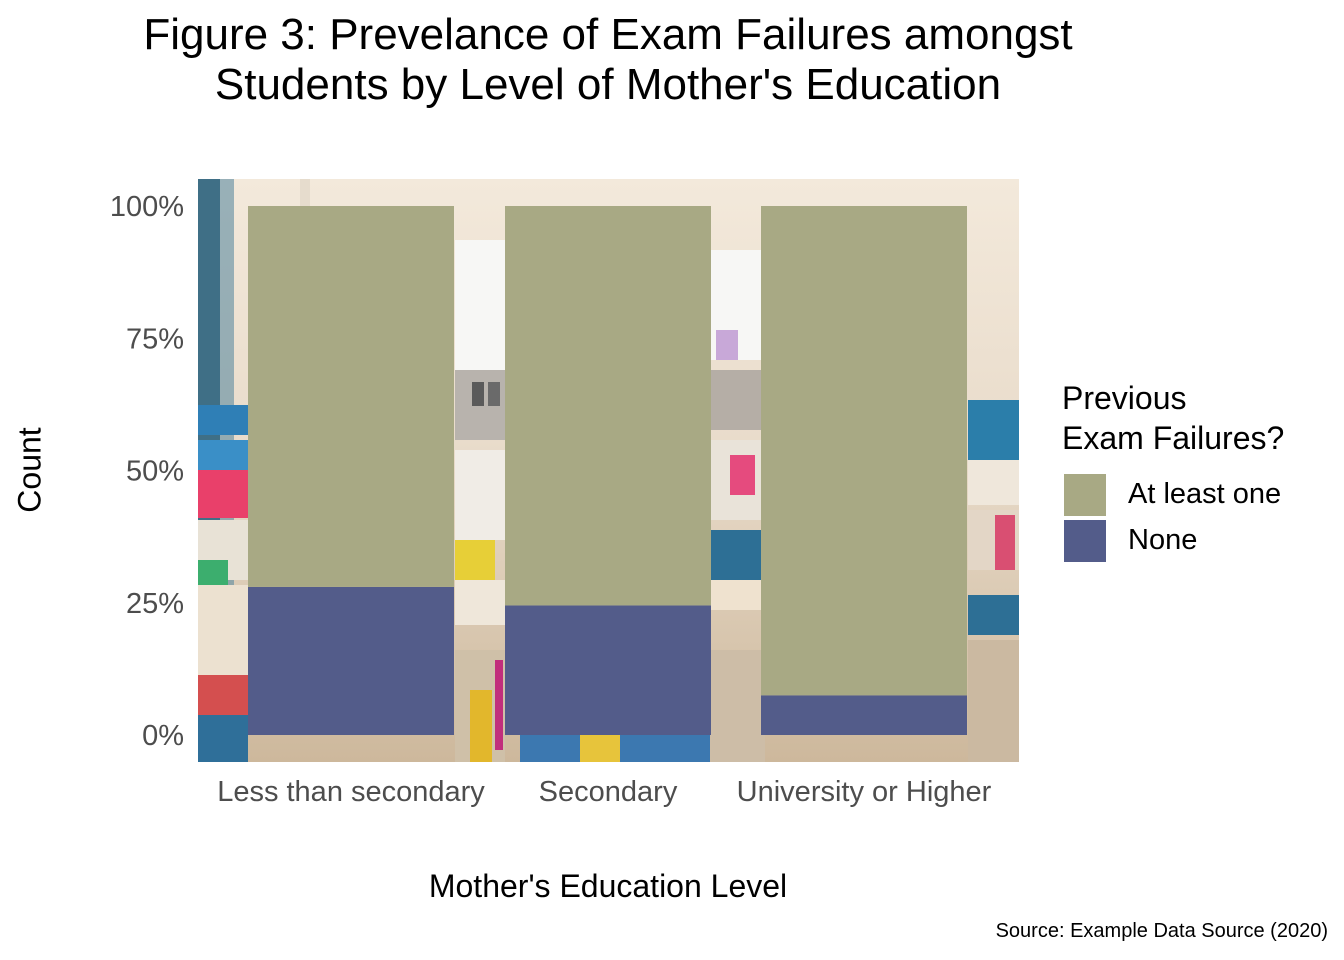 This screenshot has width=1344, height=960. Describe the element at coordinates (608, 670) in the screenshot. I see `bar-secondary-none` at that location.